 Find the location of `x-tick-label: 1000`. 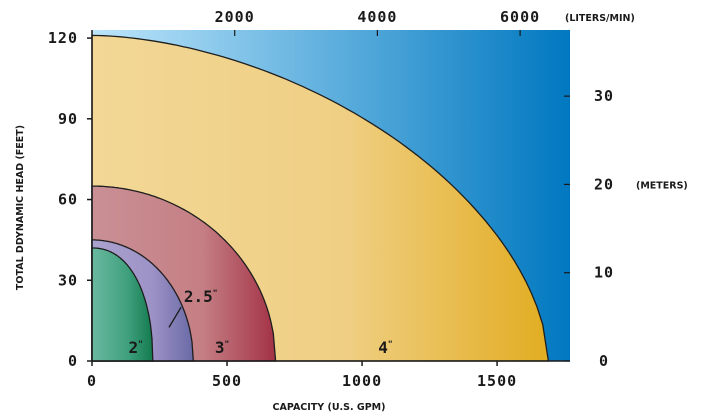

x-tick-label: 1000 is located at coordinates (362, 381).